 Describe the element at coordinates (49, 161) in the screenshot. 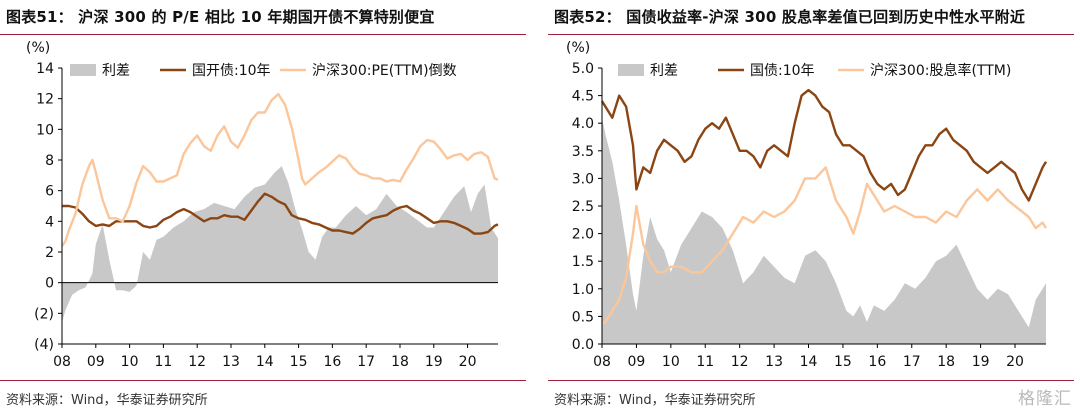

I see `y-tick-label: 8` at that location.